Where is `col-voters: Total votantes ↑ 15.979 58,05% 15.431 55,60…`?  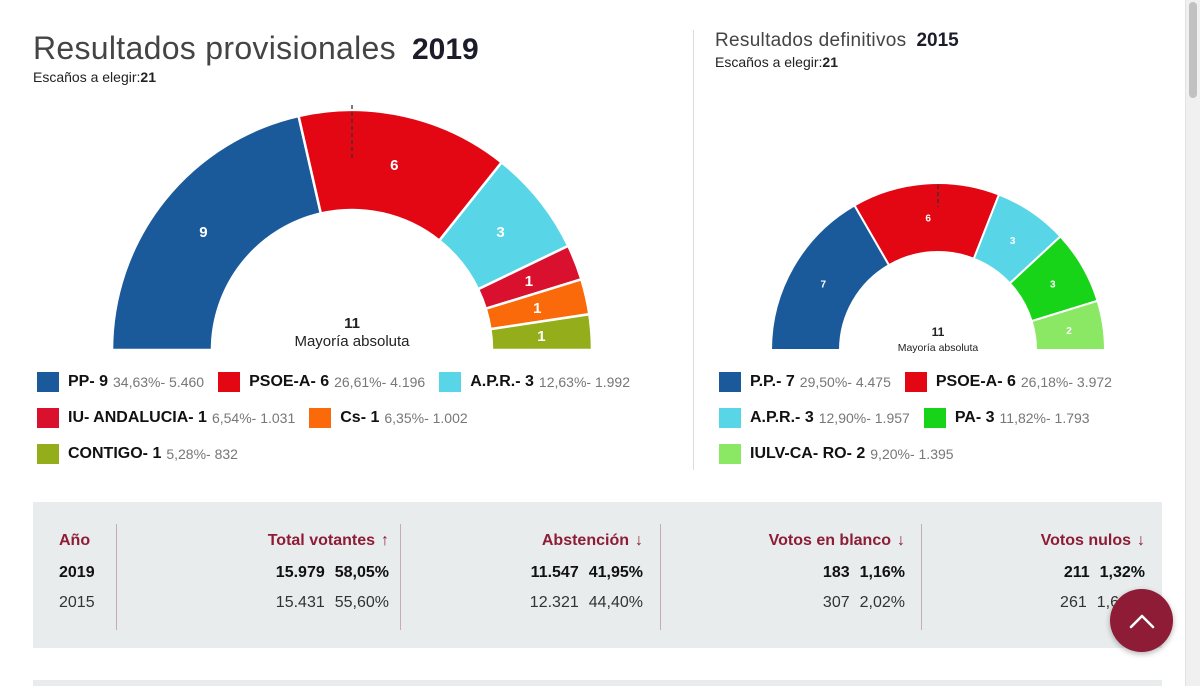
col-voters: Total votantes ↑ 15.979 58,05% 15.431 55,60… is located at coordinates (261, 578).